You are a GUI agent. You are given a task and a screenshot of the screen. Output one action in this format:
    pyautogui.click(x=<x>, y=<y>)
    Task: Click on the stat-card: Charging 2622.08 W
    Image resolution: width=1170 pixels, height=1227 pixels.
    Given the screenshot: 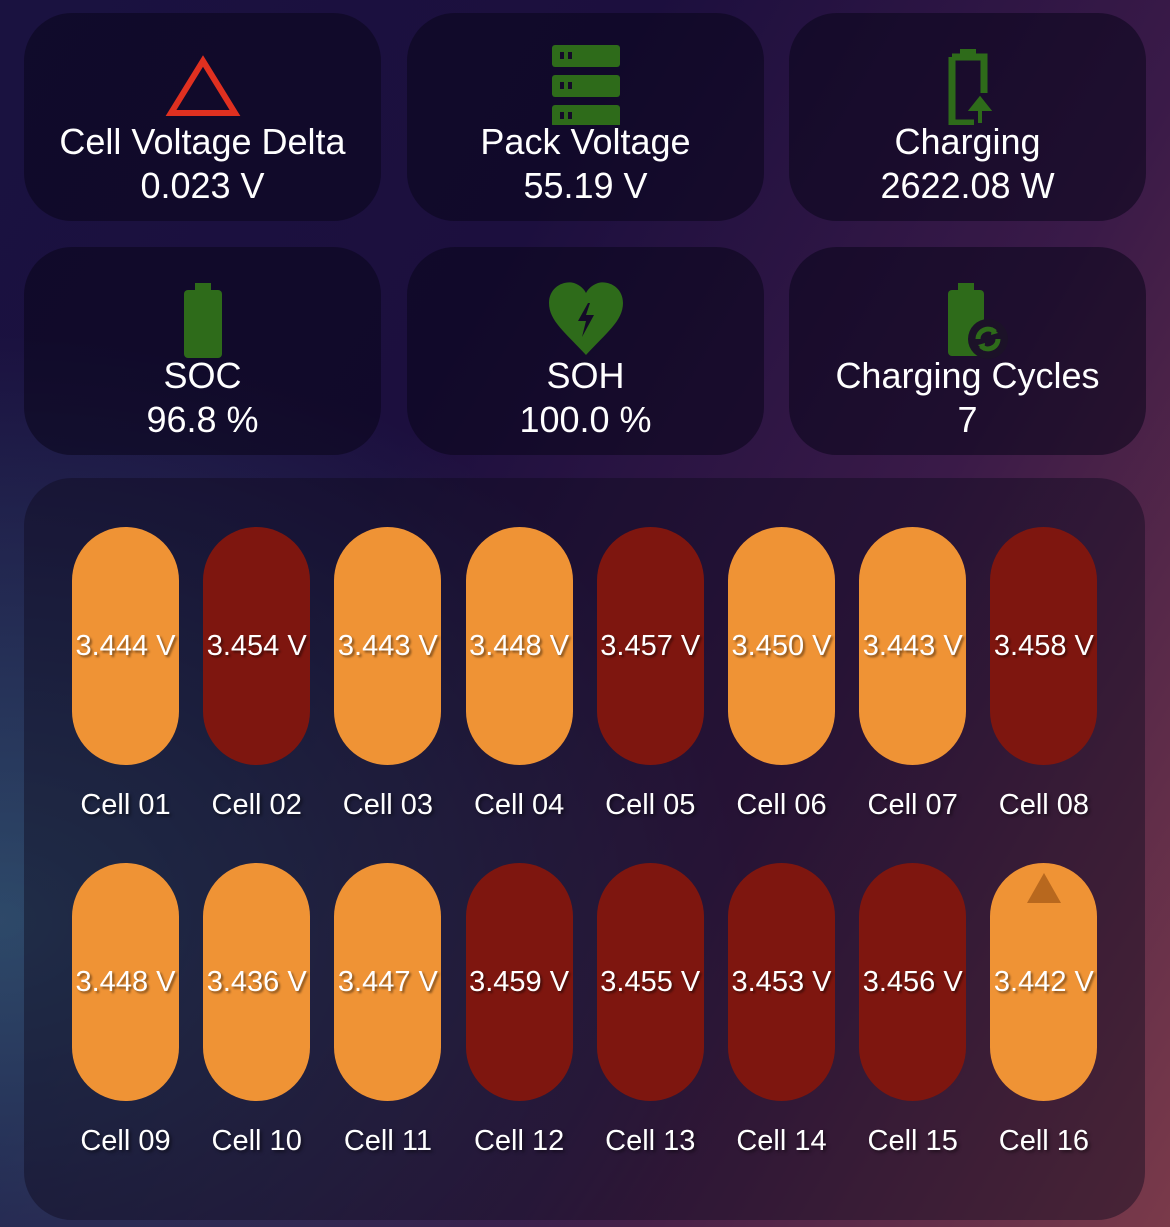 What is the action you would take?
    pyautogui.click(x=967, y=117)
    